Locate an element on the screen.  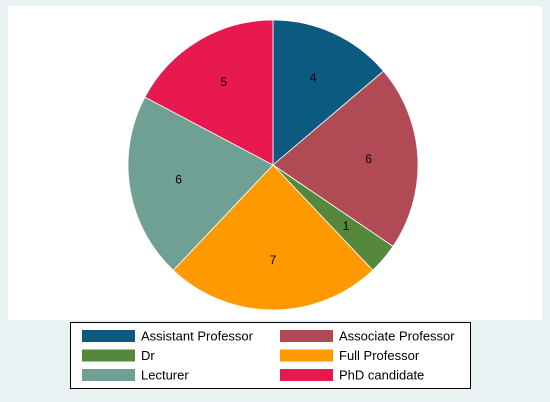
legend-label: Full Professor is located at coordinates (379, 355).